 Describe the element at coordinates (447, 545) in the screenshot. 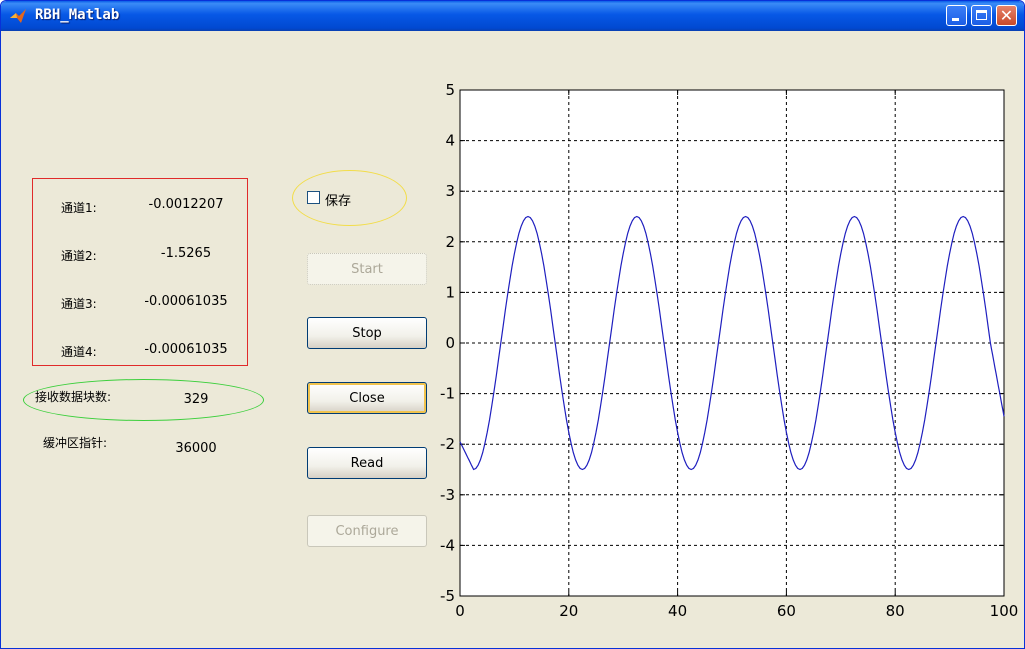

I see `y-tick-label: -4` at that location.